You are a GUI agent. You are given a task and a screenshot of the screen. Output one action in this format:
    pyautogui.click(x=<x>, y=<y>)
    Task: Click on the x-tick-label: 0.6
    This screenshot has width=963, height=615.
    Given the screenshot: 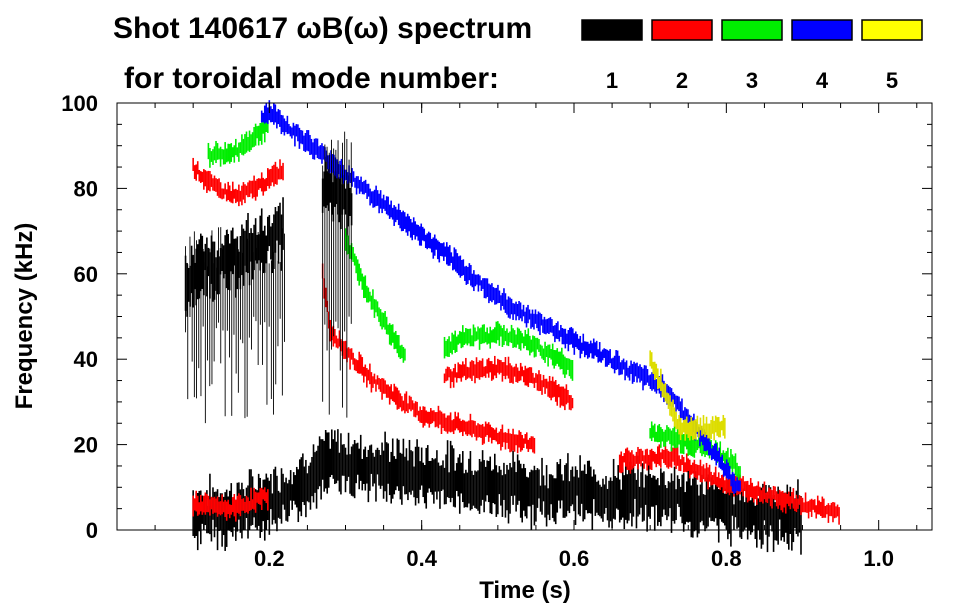 What is the action you would take?
    pyautogui.click(x=574, y=558)
    